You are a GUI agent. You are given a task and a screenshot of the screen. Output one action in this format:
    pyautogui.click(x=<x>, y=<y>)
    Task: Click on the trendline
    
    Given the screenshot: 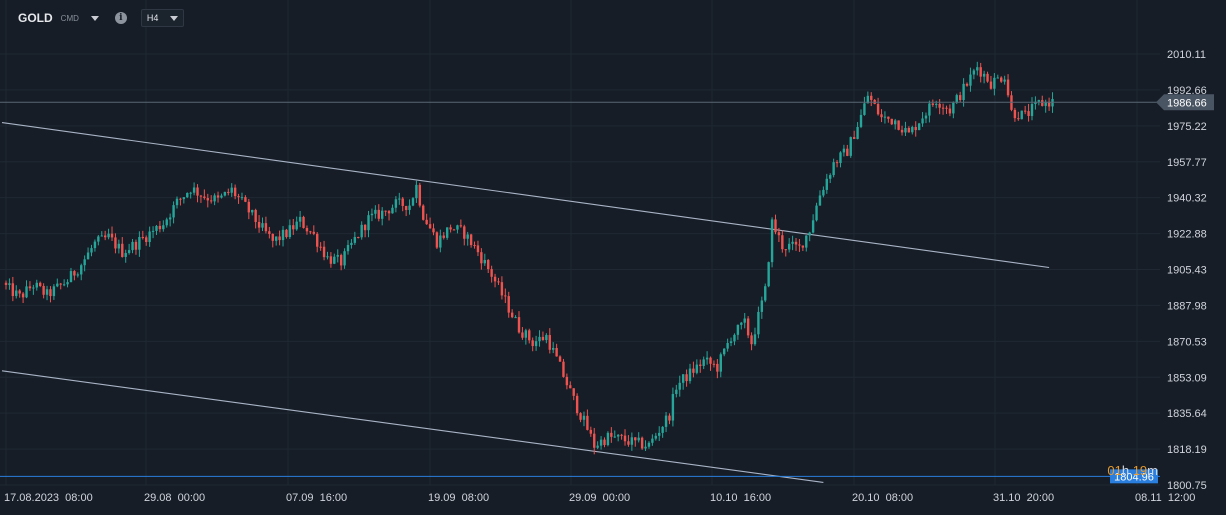 What is the action you would take?
    pyautogui.click(x=412, y=426)
    